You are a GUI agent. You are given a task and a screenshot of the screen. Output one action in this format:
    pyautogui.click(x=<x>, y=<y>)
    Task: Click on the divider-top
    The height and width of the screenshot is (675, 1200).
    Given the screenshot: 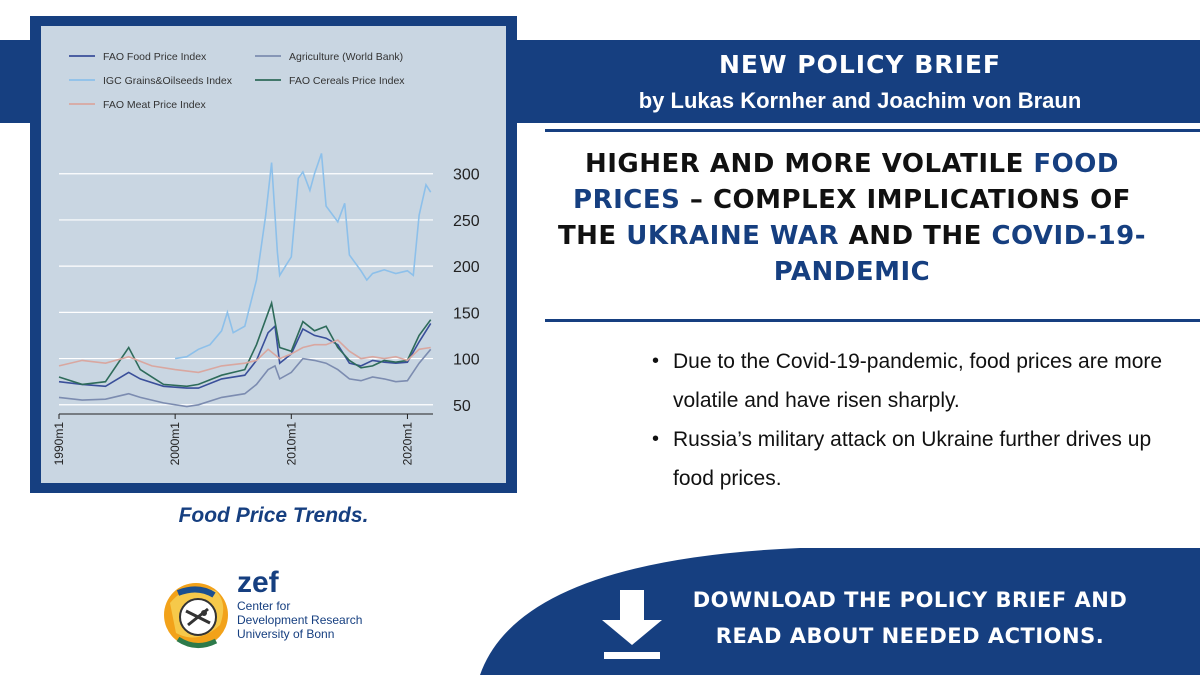 What is the action you would take?
    pyautogui.click(x=872, y=130)
    